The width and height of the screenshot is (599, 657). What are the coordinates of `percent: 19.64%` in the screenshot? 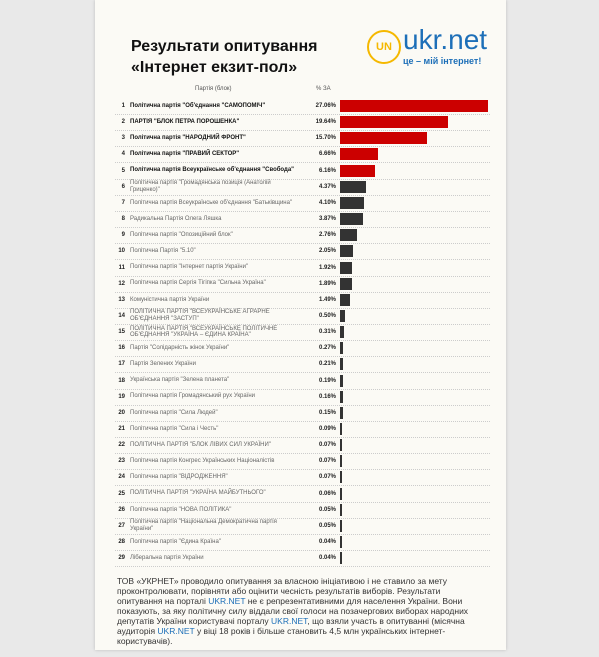 It's located at (325, 122).